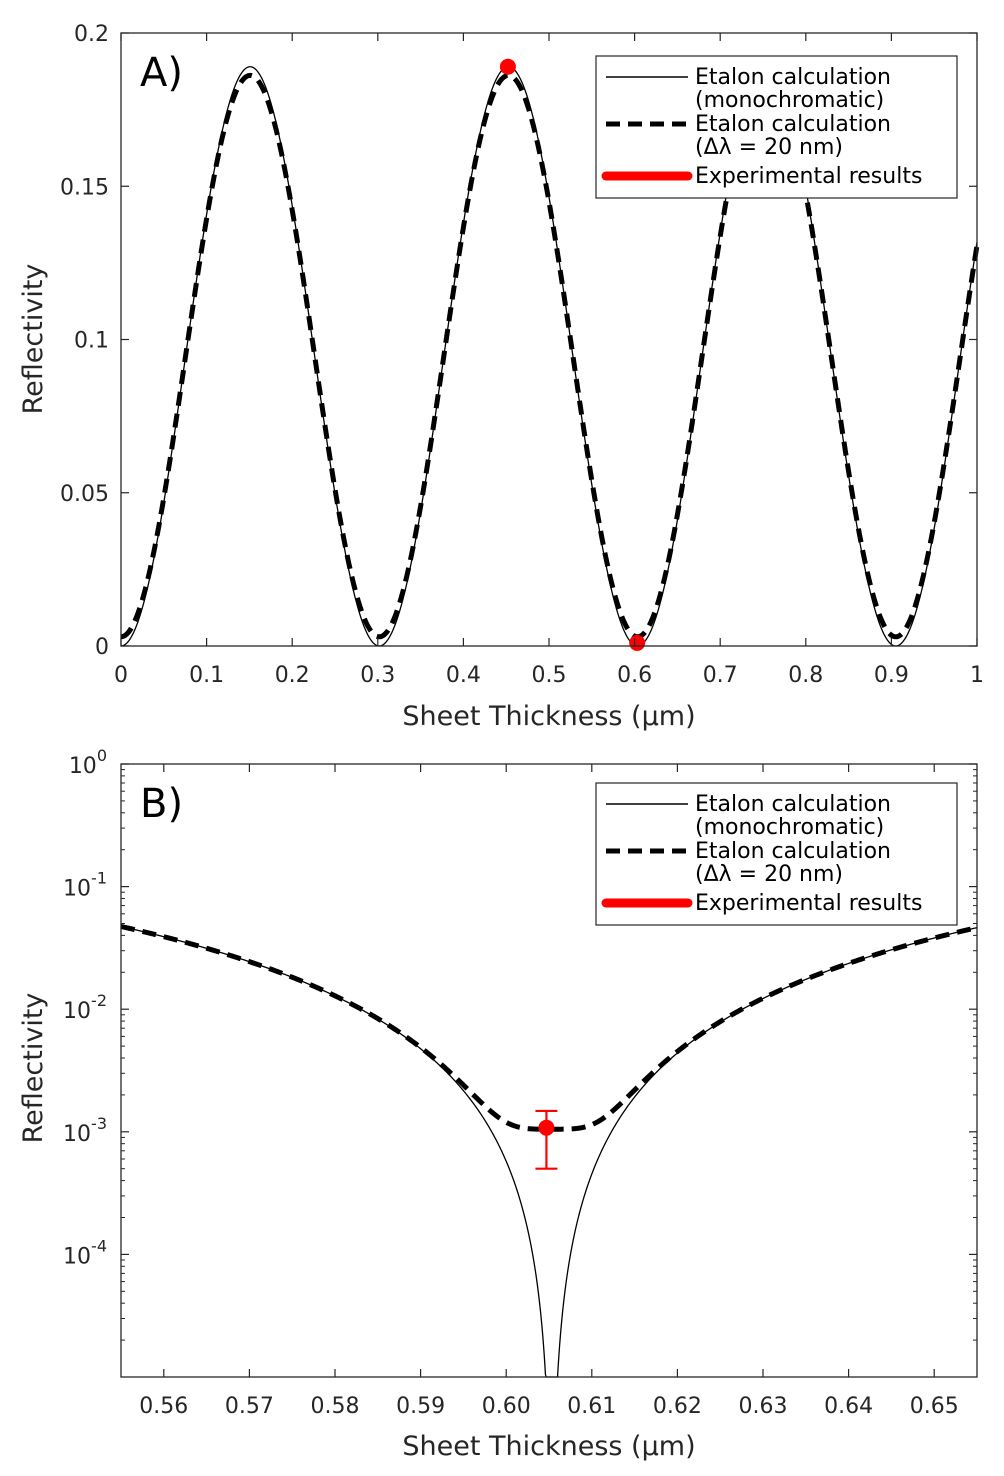  Describe the element at coordinates (84, 494) in the screenshot. I see `panel-a-y-tick-label: 0.05` at that location.